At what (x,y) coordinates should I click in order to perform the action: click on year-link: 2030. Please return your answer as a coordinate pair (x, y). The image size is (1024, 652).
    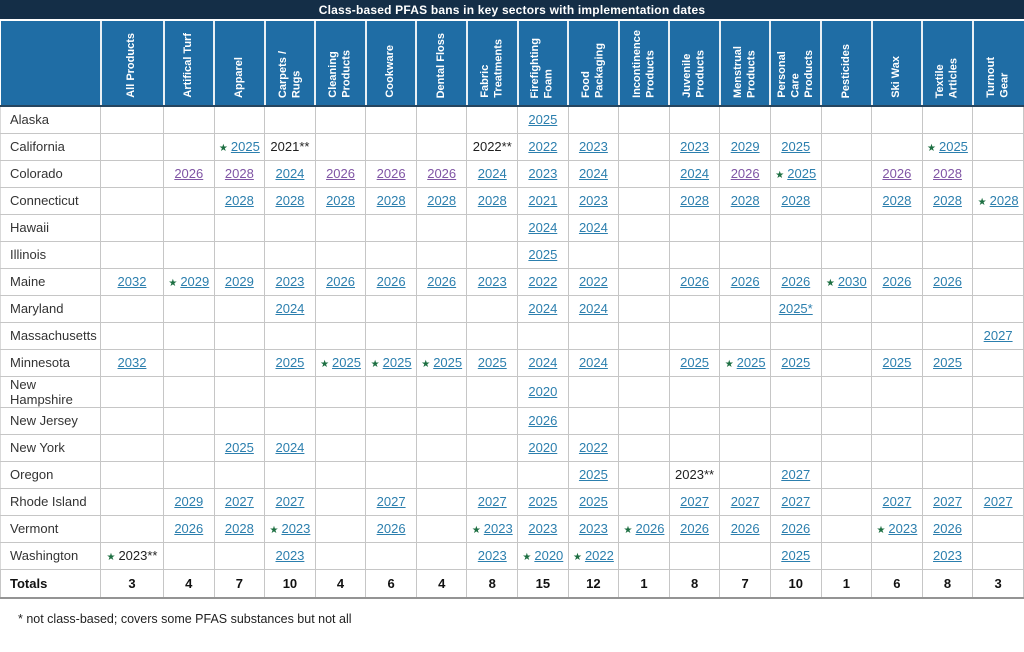
    Looking at the image, I should click on (852, 281).